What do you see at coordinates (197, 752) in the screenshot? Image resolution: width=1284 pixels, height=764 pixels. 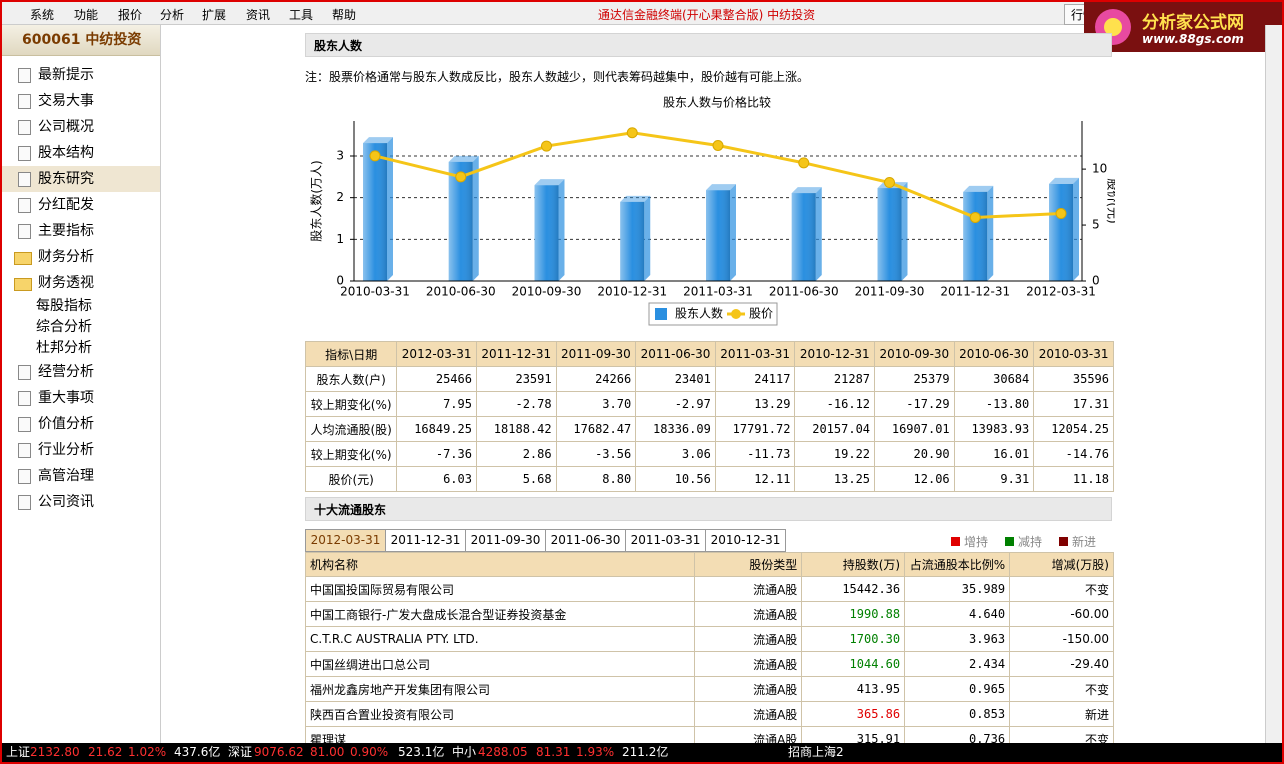 I see `status-item: 437.6亿` at bounding box center [197, 752].